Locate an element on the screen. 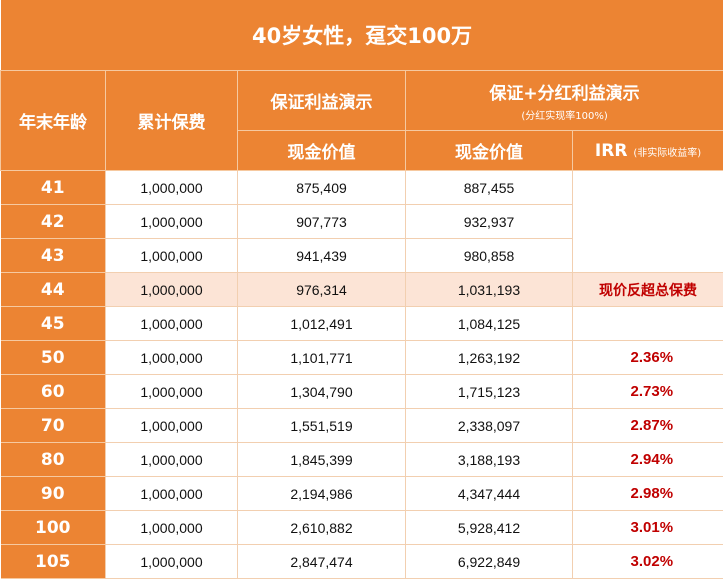 Image resolution: width=723 pixels, height=580 pixels. age-cell: 105 is located at coordinates (53, 561).